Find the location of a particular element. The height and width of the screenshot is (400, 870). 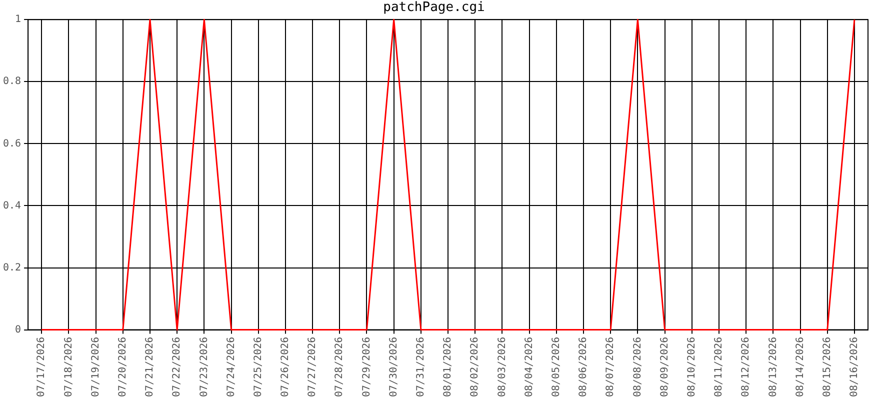

x-tick-label: 07/28/2026 is located at coordinates (340, 367).